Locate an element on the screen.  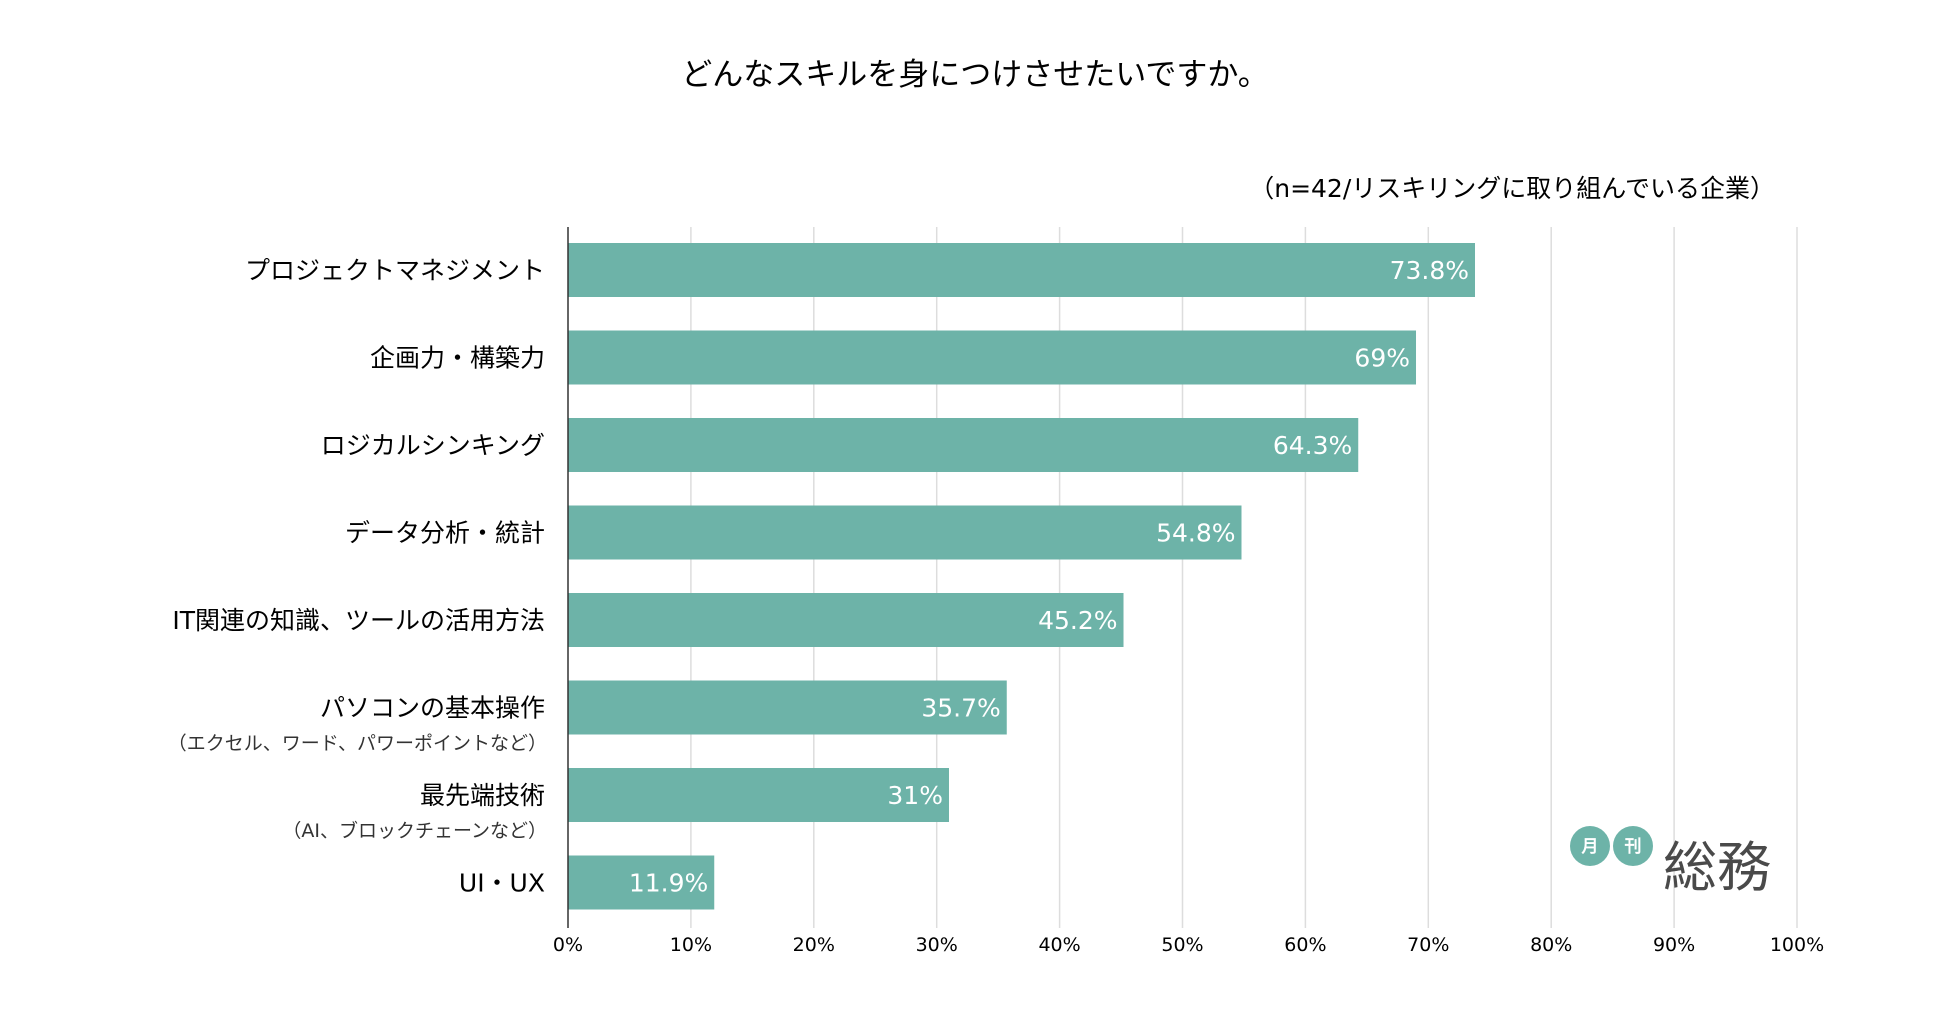
logo-circle-1-text: 月 is located at coordinates (1590, 847).